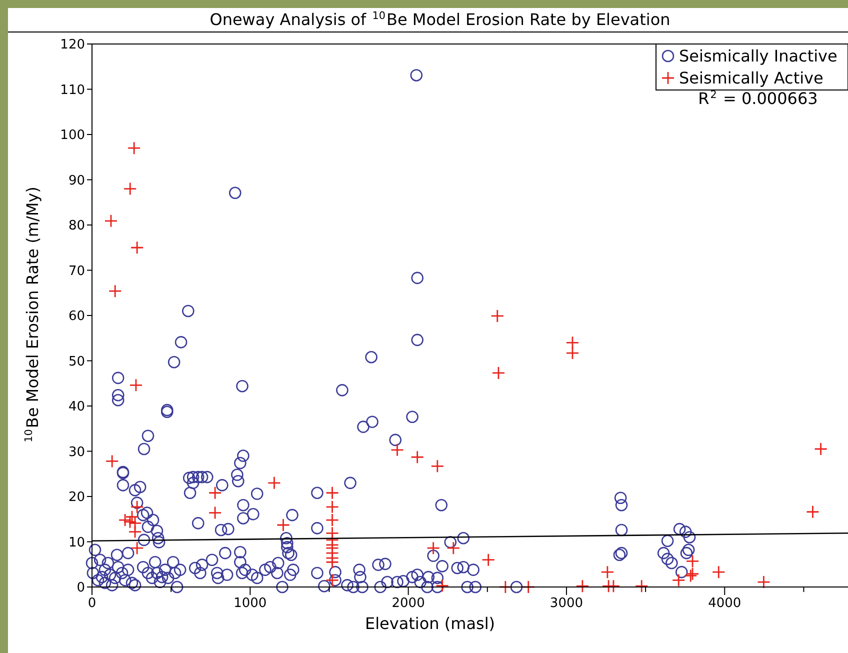 Image resolution: width=848 pixels, height=653 pixels. What do you see at coordinates (76, 271) in the screenshot?
I see `y-tick-label: 70` at bounding box center [76, 271].